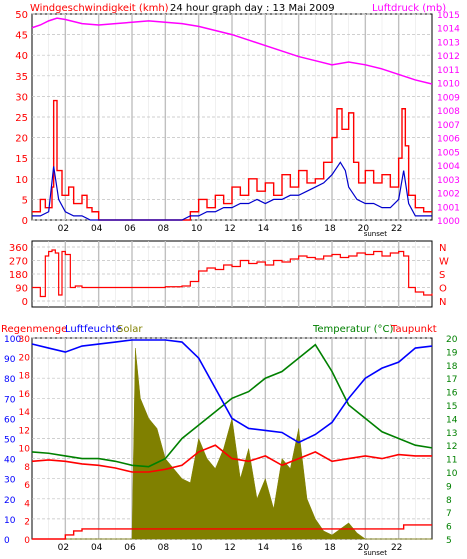 The image size is (467, 559). Describe the element at coordinates (10, 481) in the screenshot. I see `humidity-tick-label: 30` at that location.